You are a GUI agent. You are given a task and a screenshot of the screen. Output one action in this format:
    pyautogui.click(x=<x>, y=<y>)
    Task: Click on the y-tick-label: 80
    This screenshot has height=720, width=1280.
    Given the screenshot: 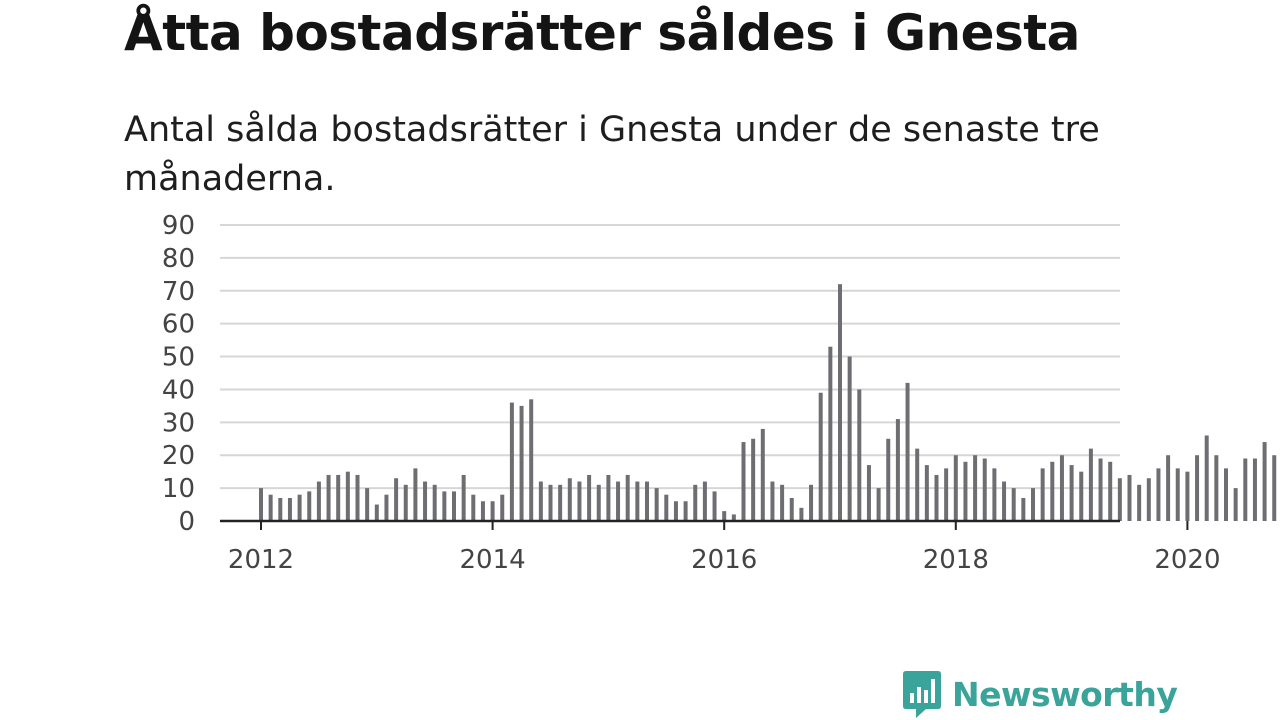 What is the action you would take?
    pyautogui.click(x=178, y=259)
    